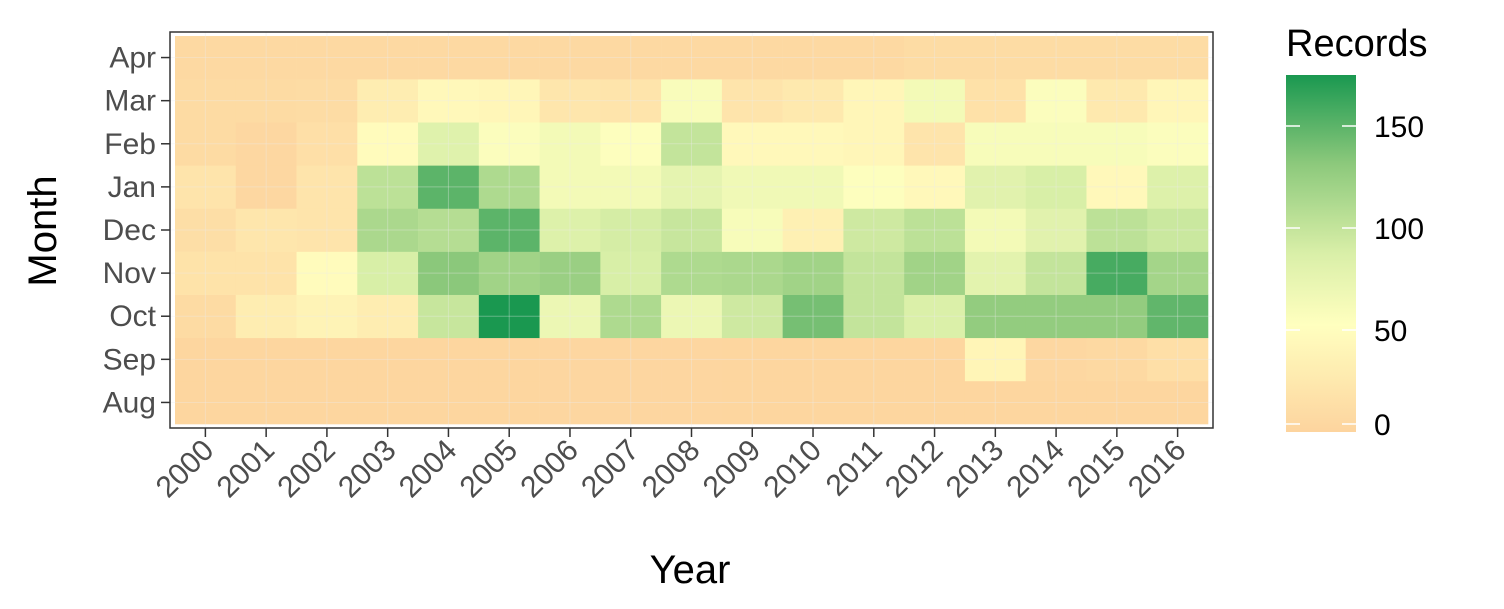 This screenshot has height=609, width=1504. Describe the element at coordinates (185, 469) in the screenshot. I see `x-tick-label: 2000` at that location.